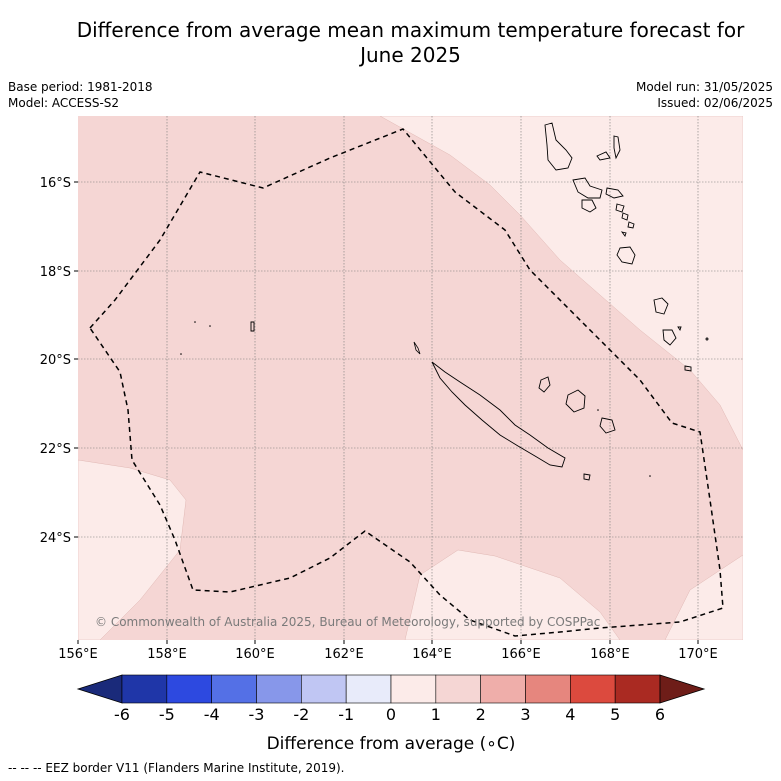  Describe the element at coordinates (544, 384) in the screenshot. I see `island-ouvea` at that location.